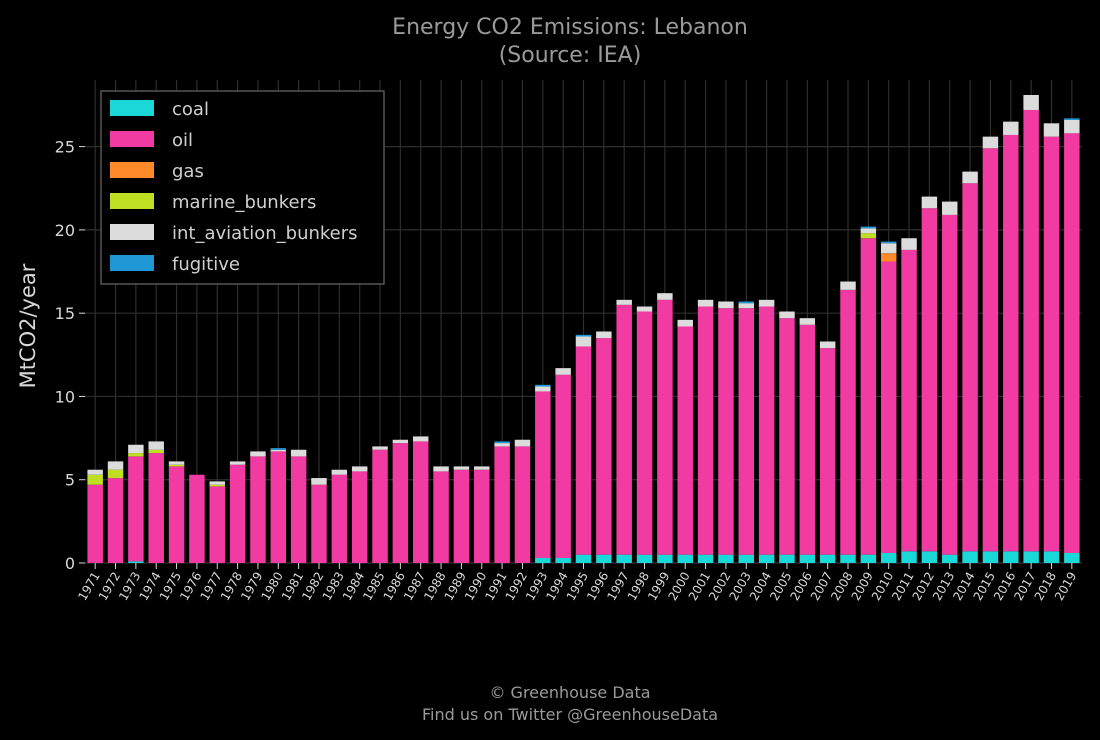 This screenshot has height=740, width=1100. I want to click on bar-int_aviation_bunkers-1997, so click(624, 302).